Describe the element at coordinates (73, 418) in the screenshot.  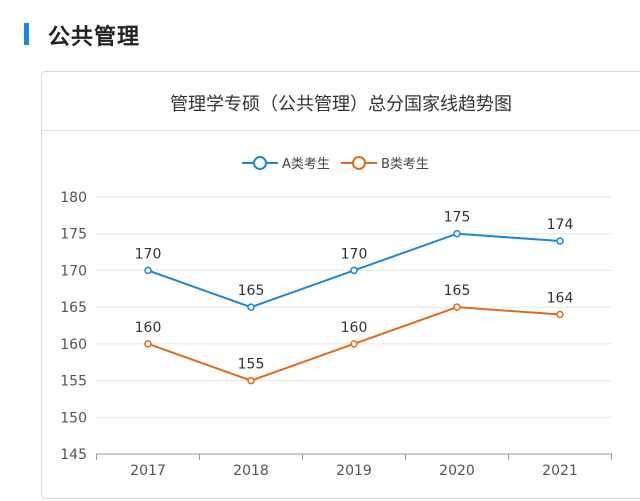
I see `y-tick-label: 150` at that location.